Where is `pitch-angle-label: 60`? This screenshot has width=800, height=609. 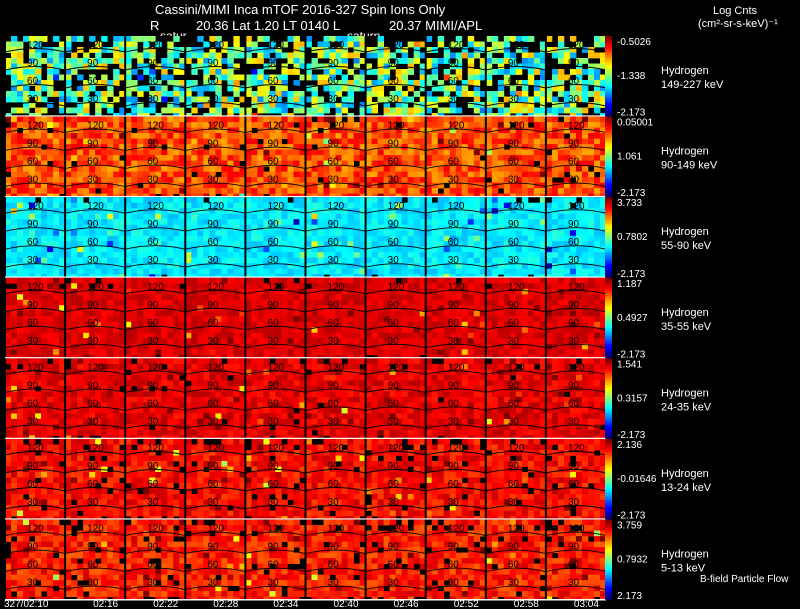
pitch-angle-label: 60 is located at coordinates (514, 242).